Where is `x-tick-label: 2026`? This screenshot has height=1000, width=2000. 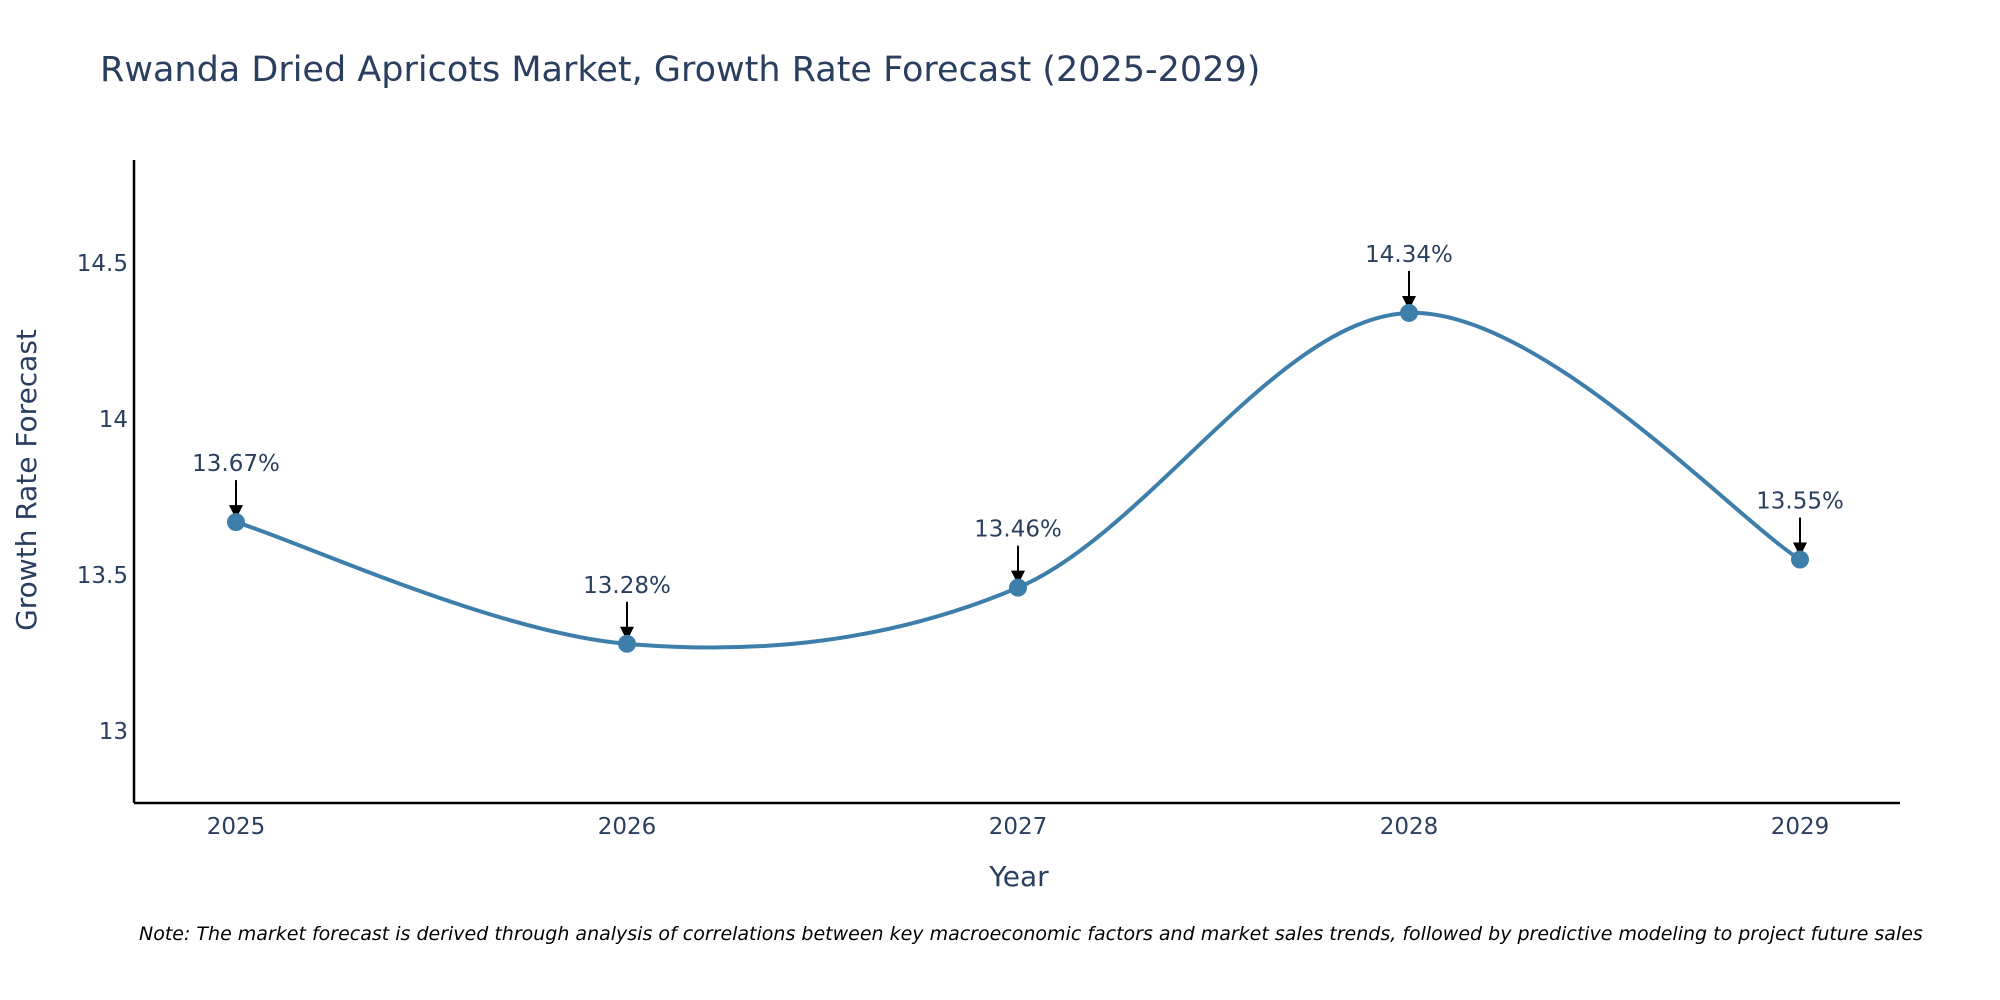 x-tick-label: 2026 is located at coordinates (627, 827).